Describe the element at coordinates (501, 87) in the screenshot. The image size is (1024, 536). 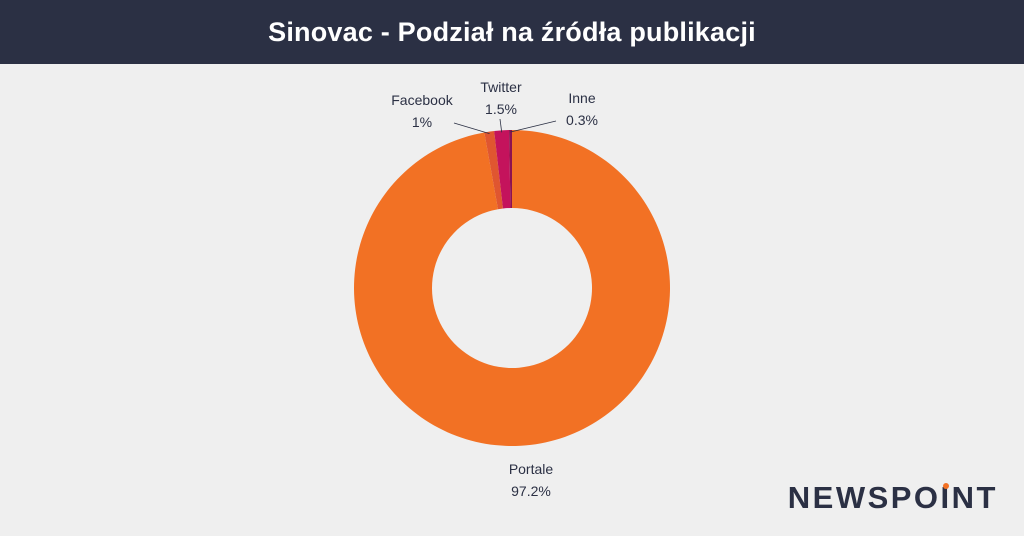
I see `slice-label-twitter: Twitter` at that location.